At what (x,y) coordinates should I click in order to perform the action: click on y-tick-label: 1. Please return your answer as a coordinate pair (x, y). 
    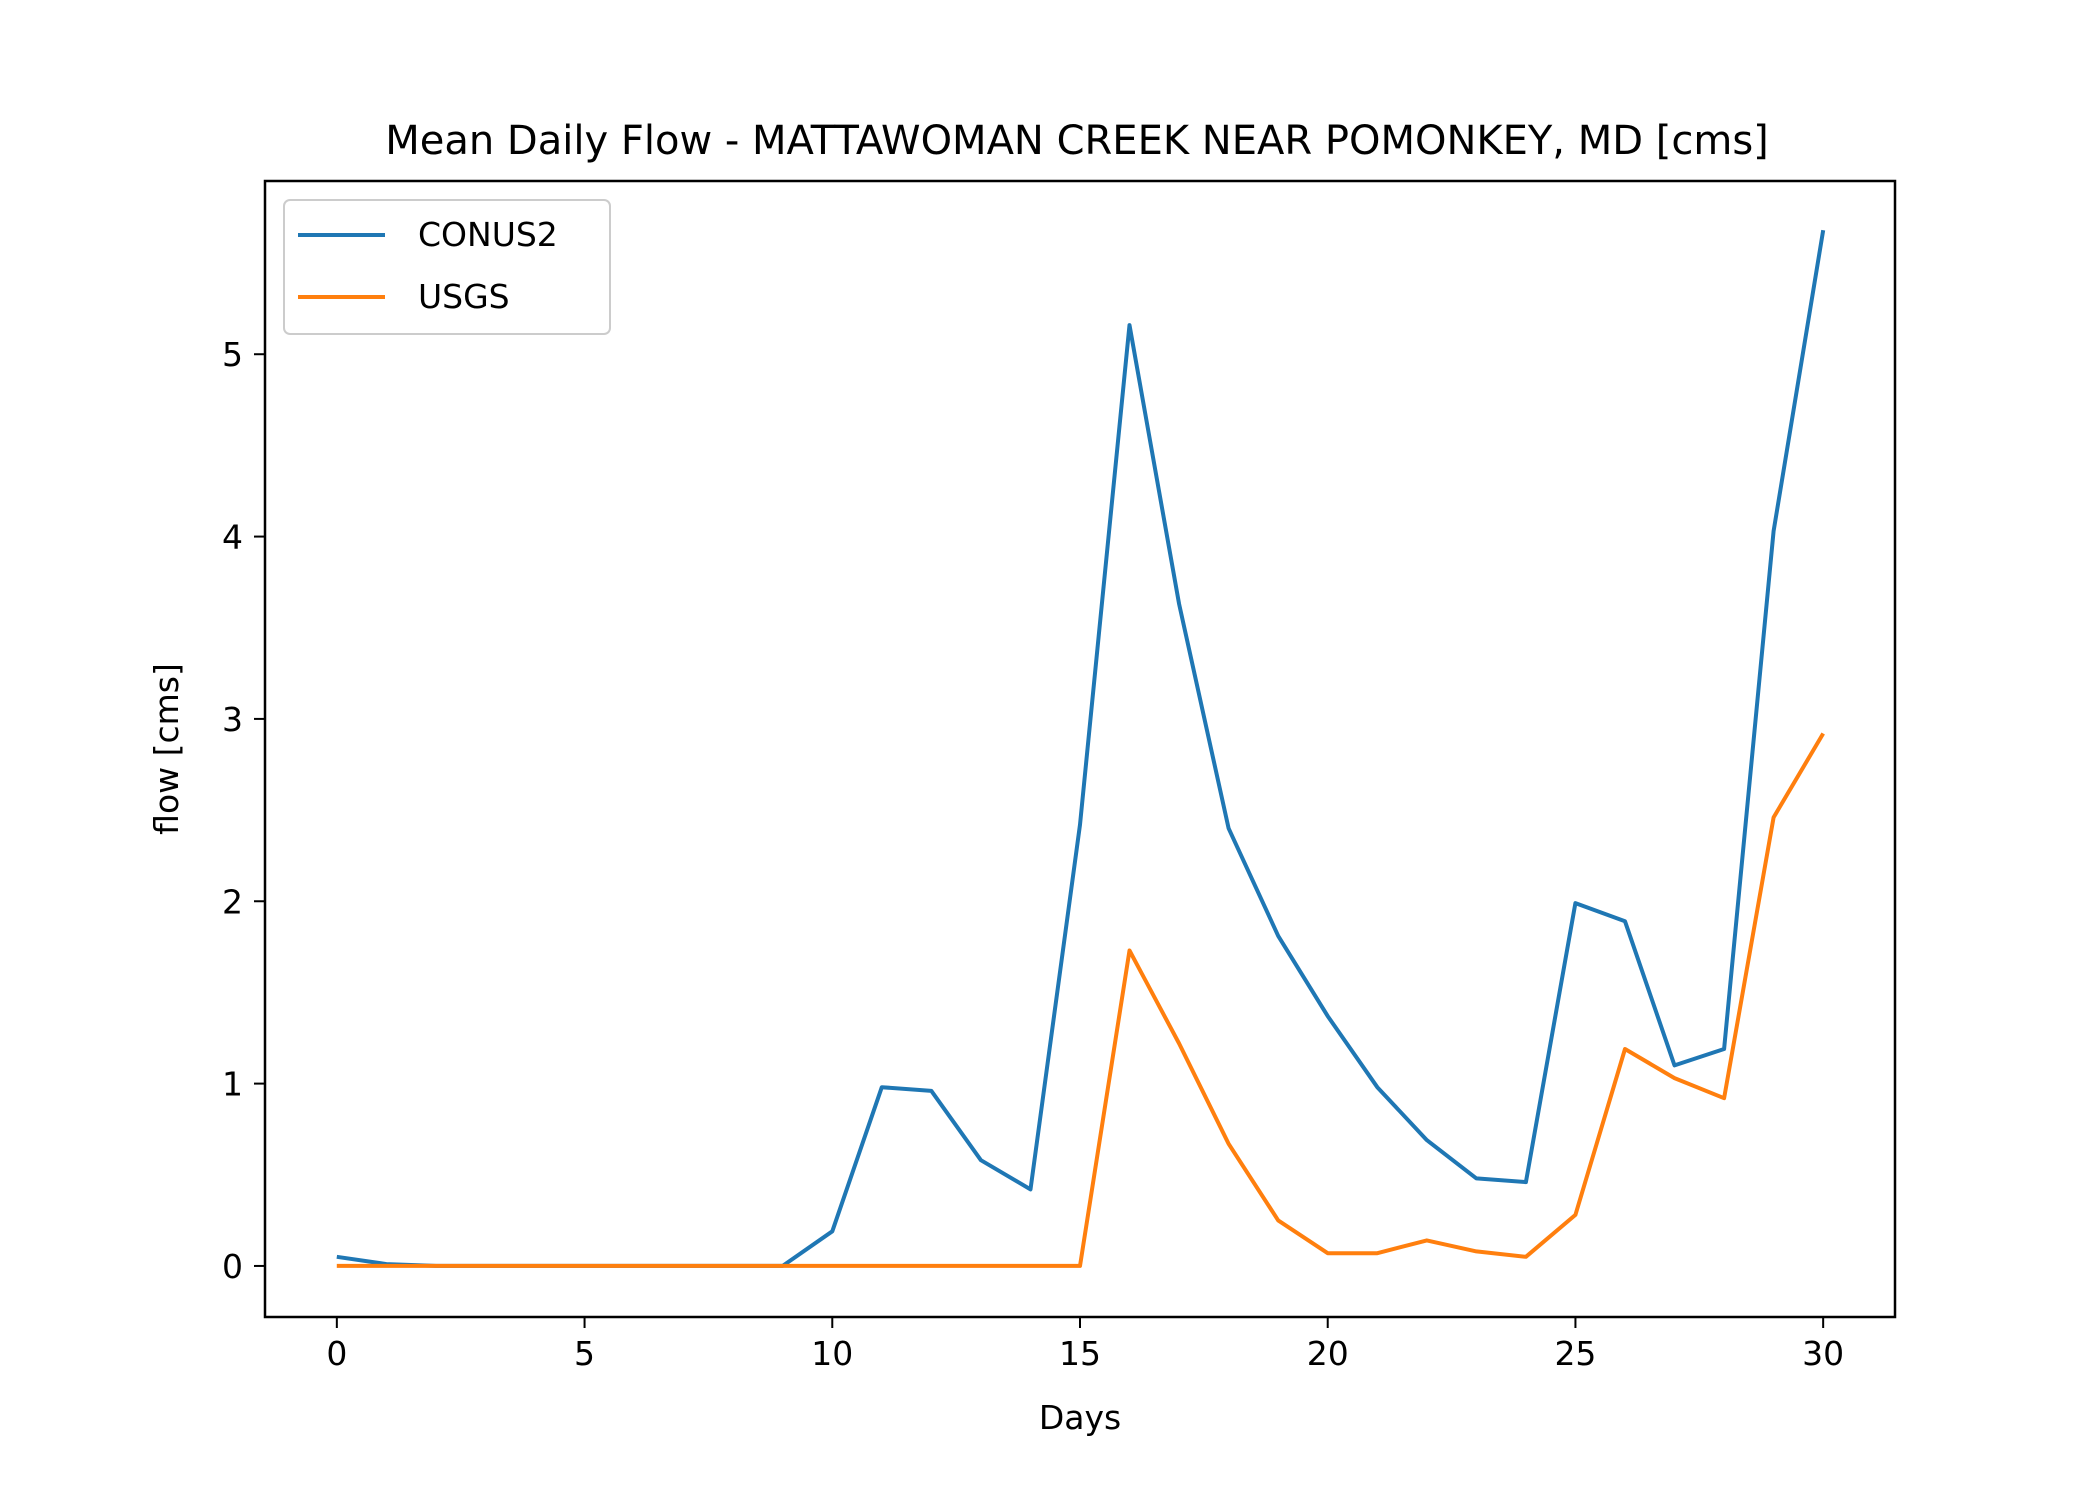
    Looking at the image, I should click on (232, 1084).